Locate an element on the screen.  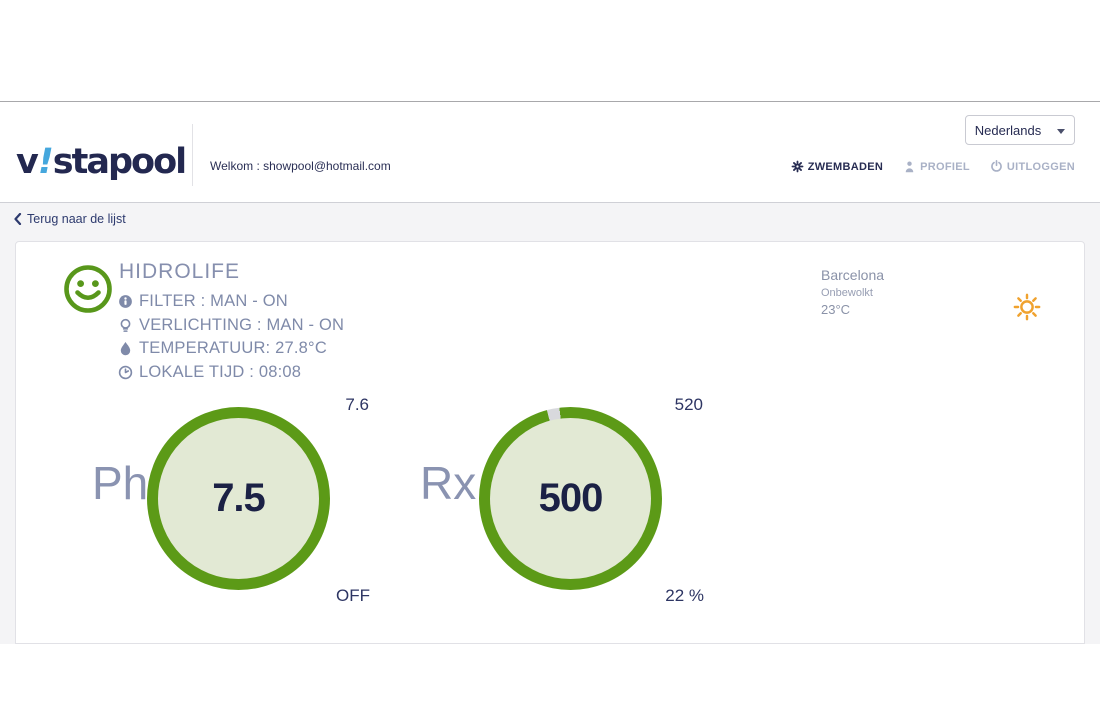
welcome-text: Welkom : showpool@hotmail.com is located at coordinates (300, 166).